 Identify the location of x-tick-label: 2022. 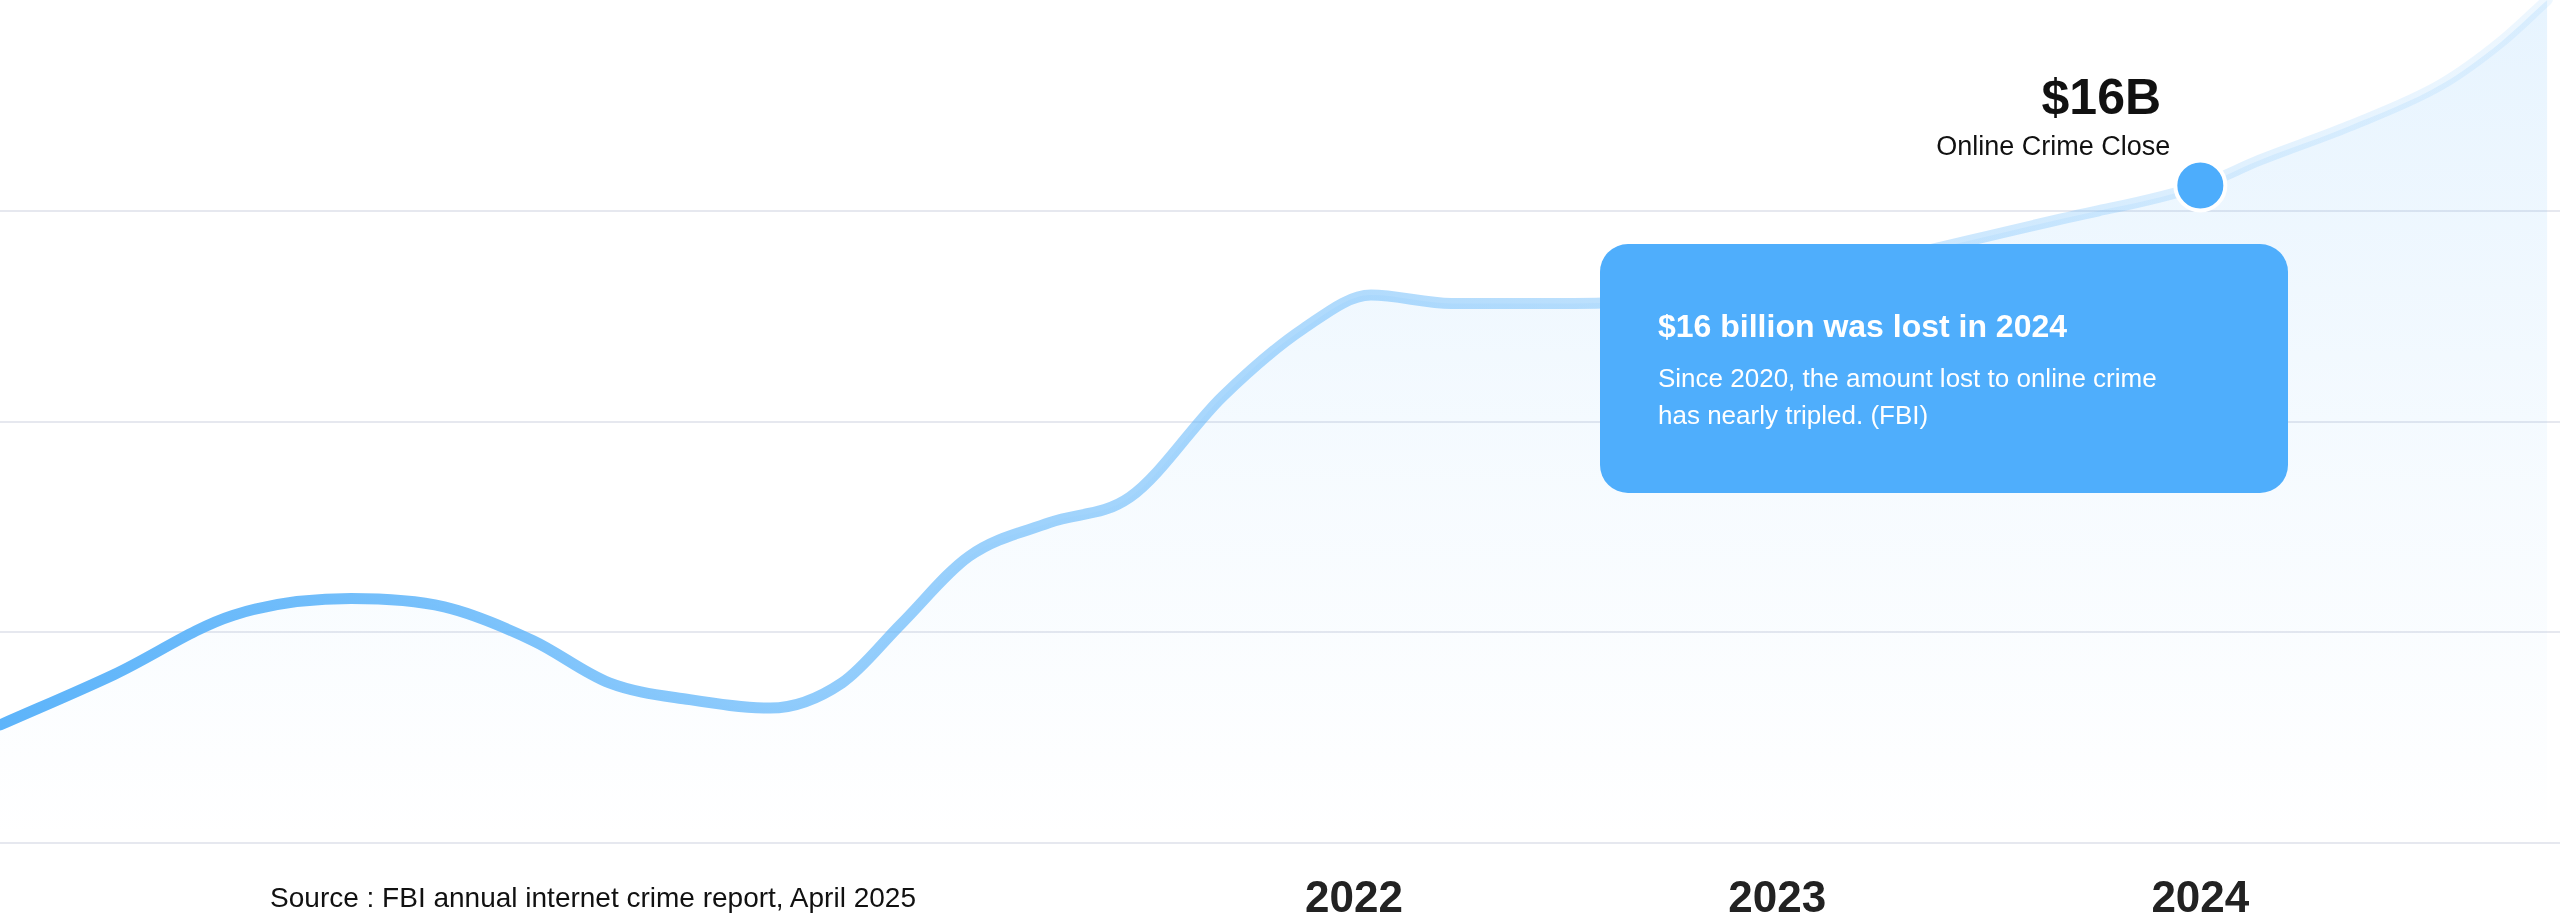
(1354, 895).